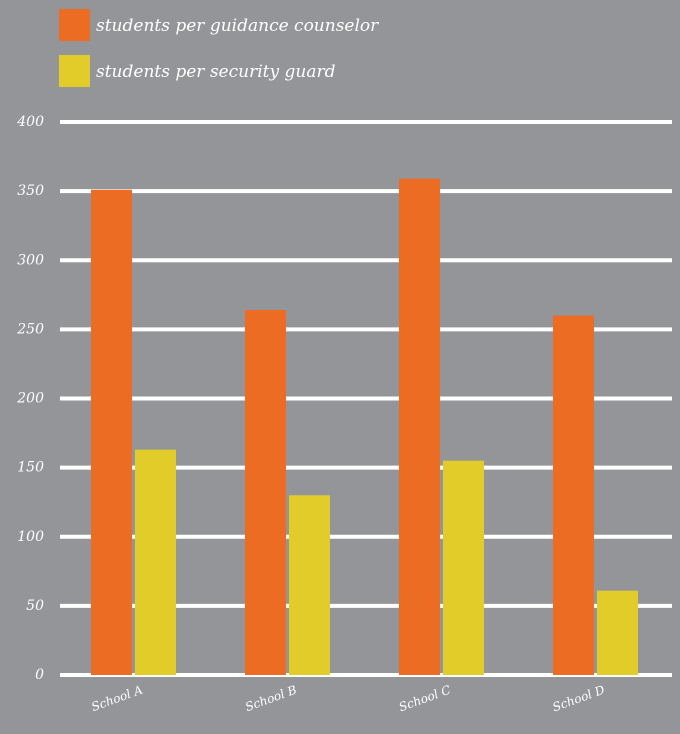 This screenshot has height=734, width=680. Describe the element at coordinates (579, 699) in the screenshot. I see `x-category-label-4: School D` at that location.